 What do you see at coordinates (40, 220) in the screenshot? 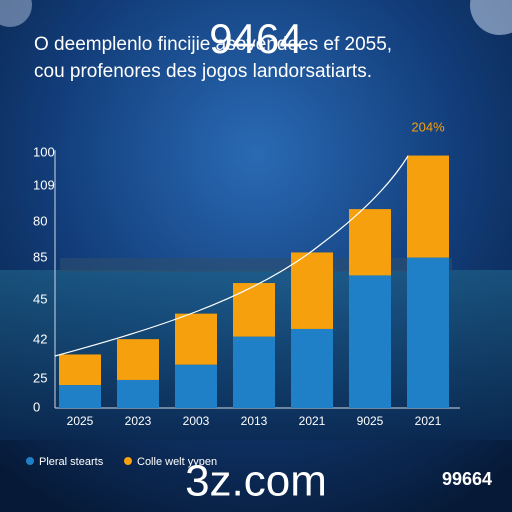
I see `y-axis-label: 80` at bounding box center [40, 220].